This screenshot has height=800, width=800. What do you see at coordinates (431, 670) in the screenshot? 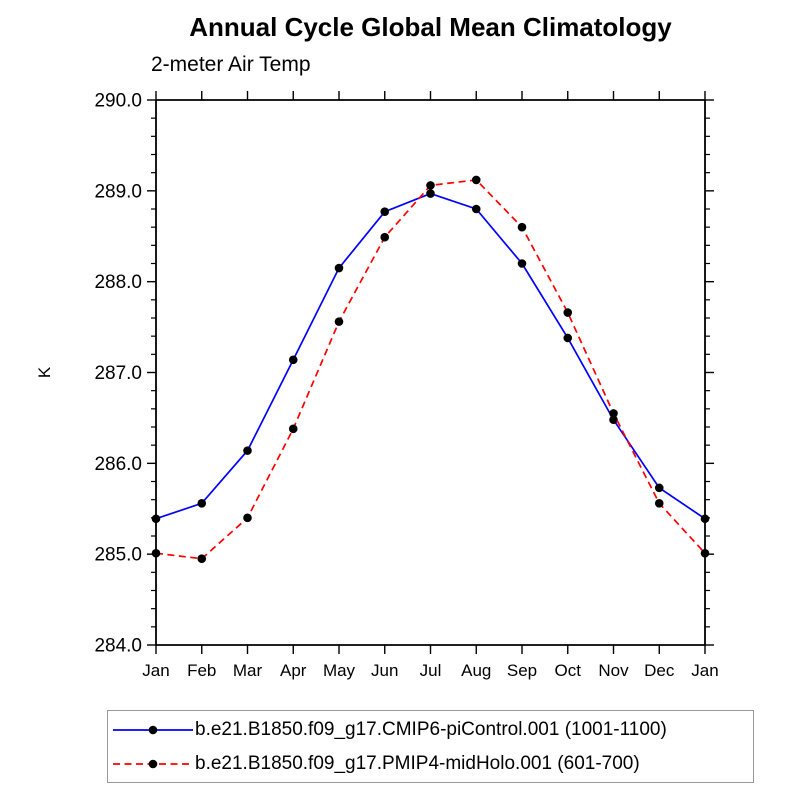
I see `x-tick-label: Jul` at bounding box center [431, 670].